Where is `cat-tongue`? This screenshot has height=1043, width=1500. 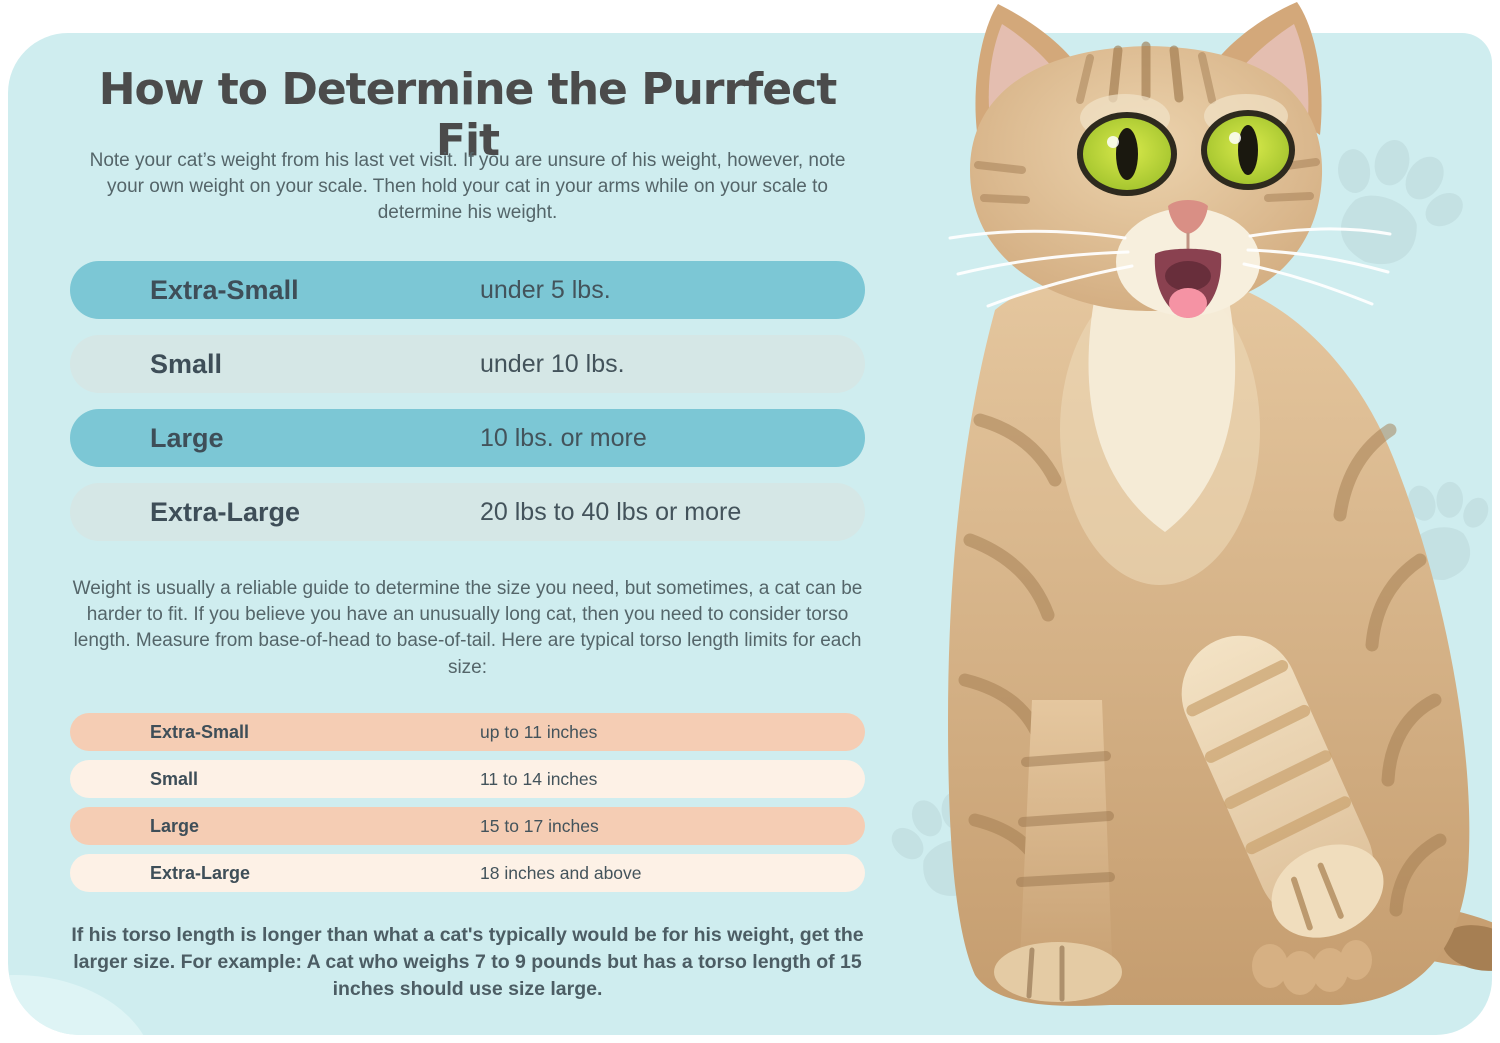 cat-tongue is located at coordinates (1188, 303).